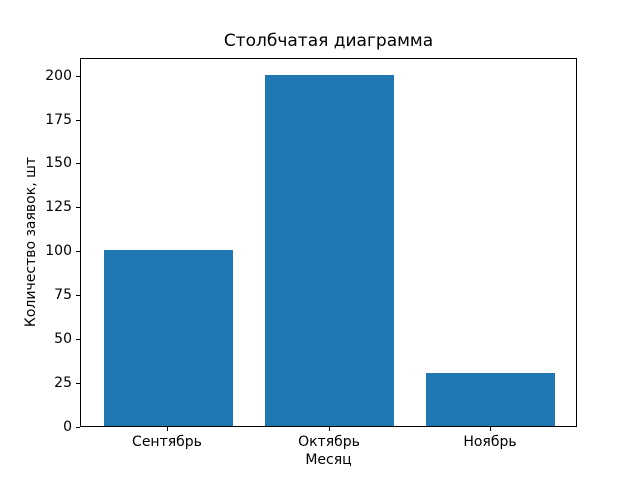  I want to click on y-tick-label: 25, so click(63, 383).